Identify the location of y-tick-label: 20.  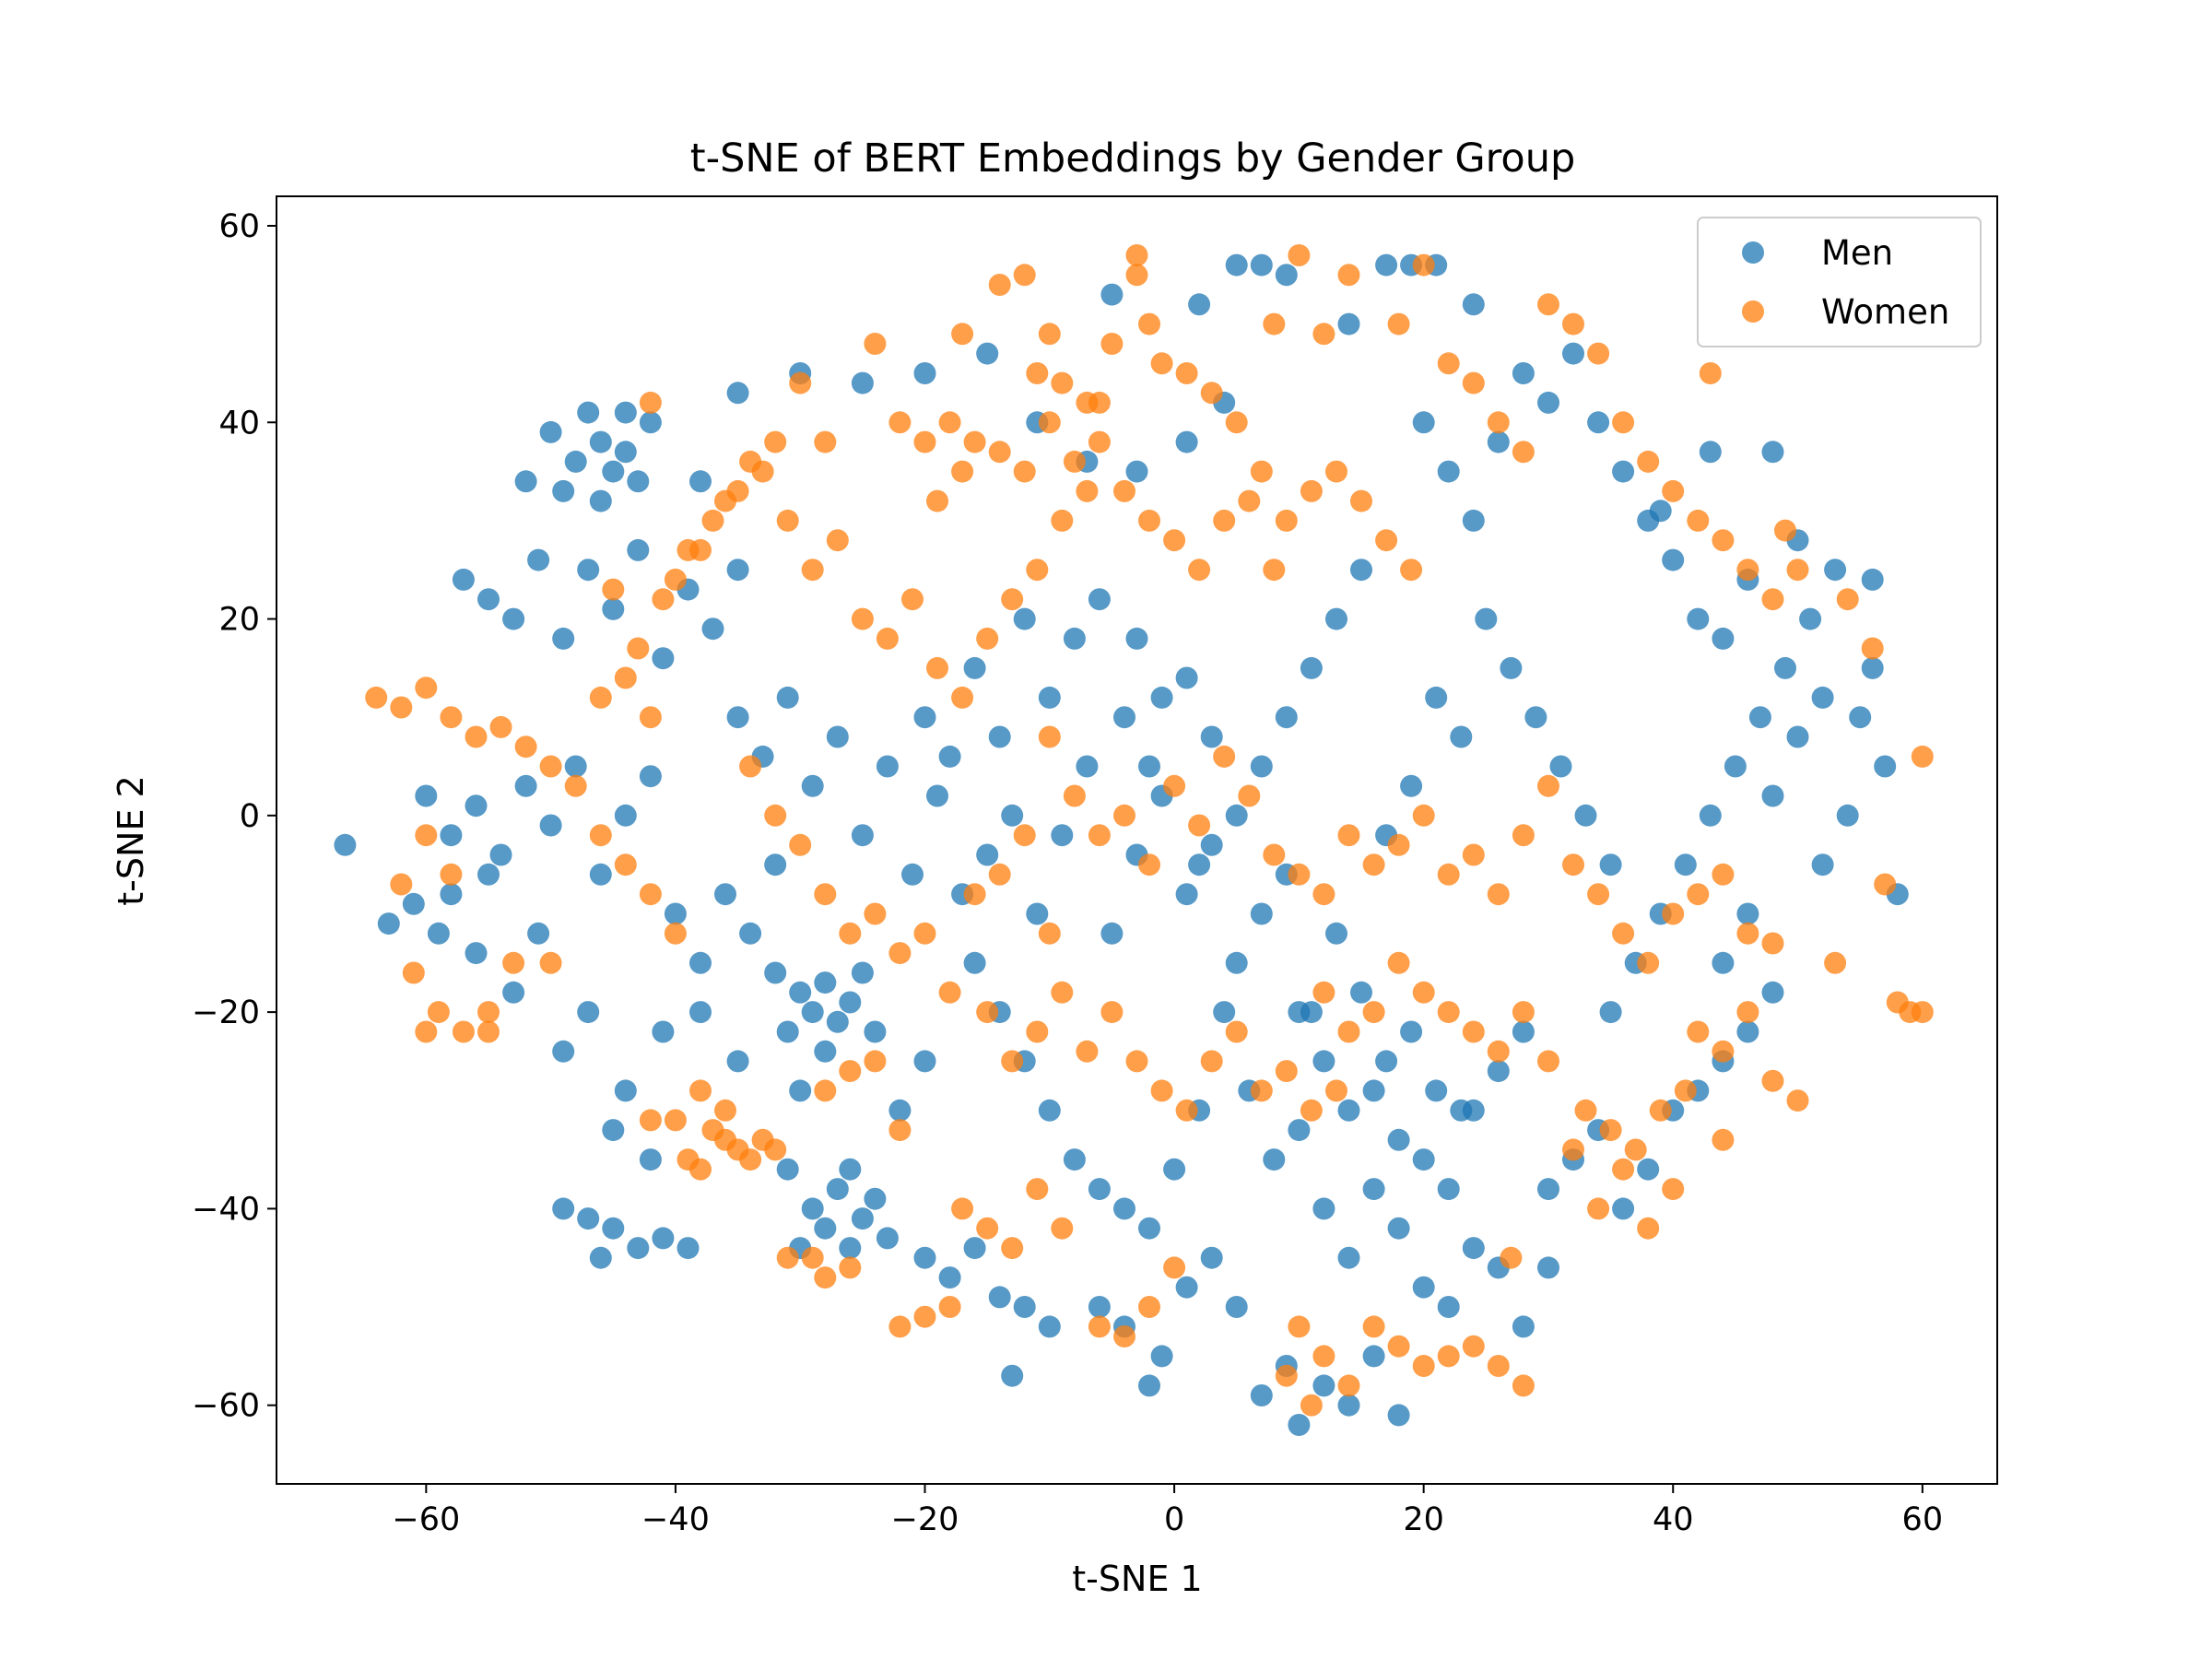
(239, 620).